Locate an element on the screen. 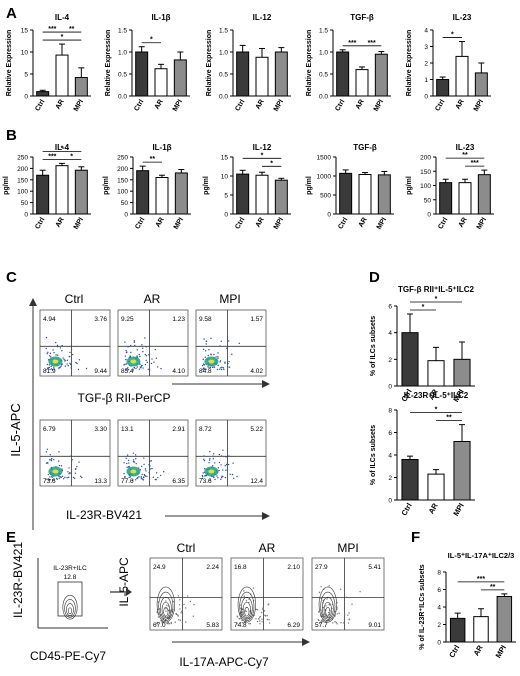  y-axis-label: pg/ml is located at coordinates (6, 185).